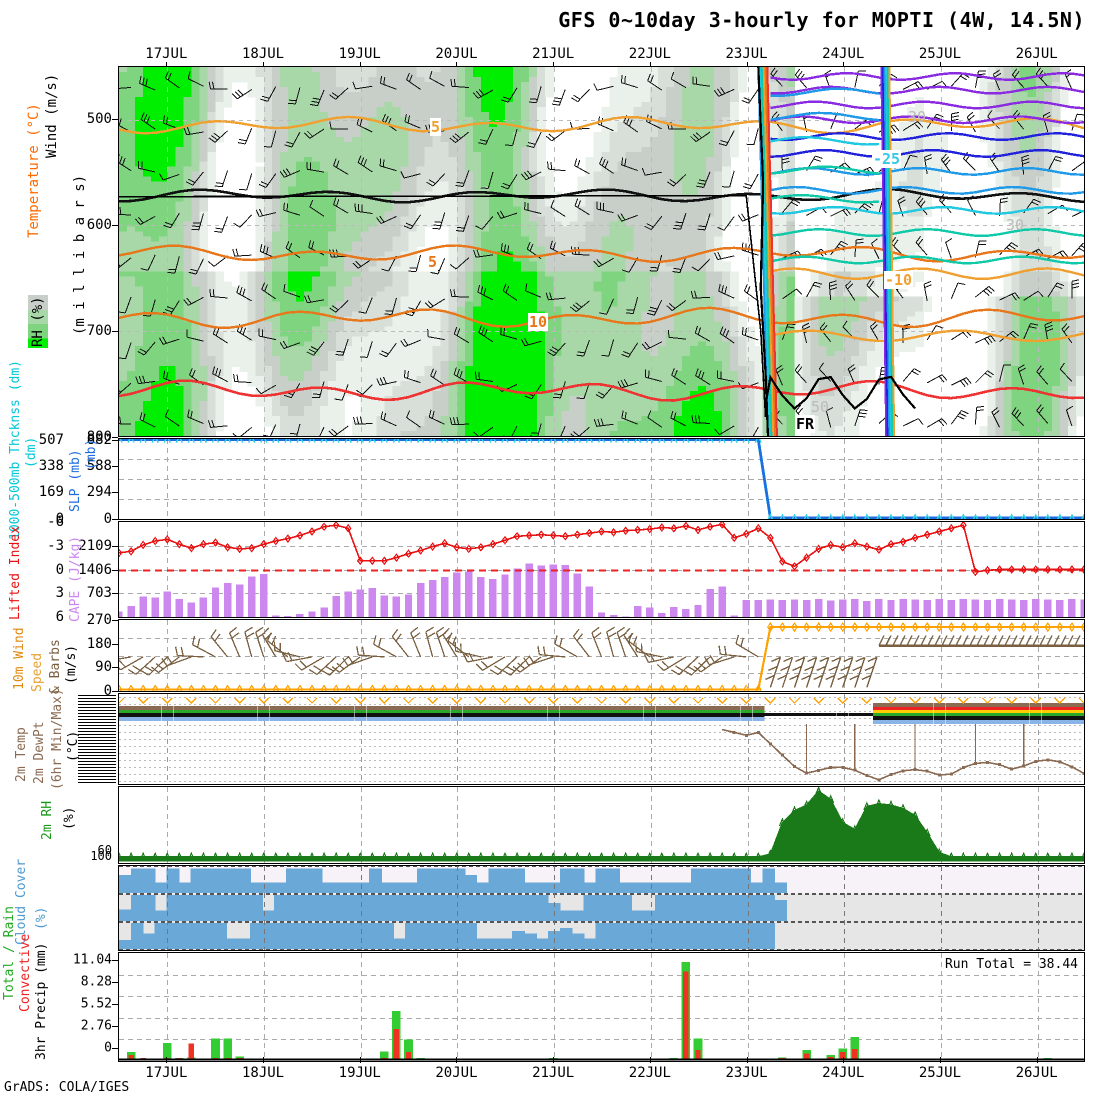  What do you see at coordinates (103, 667) in the screenshot?
I see `wind-tick-90: 90` at bounding box center [103, 667].